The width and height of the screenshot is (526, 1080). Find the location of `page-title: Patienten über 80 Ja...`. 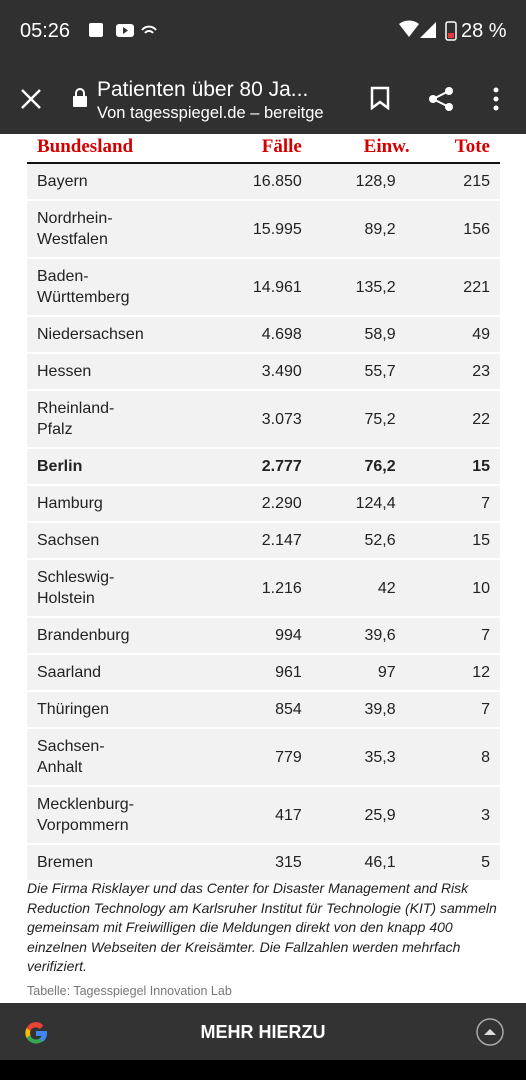

page-title: Patienten über 80 Ja... is located at coordinates (203, 89).